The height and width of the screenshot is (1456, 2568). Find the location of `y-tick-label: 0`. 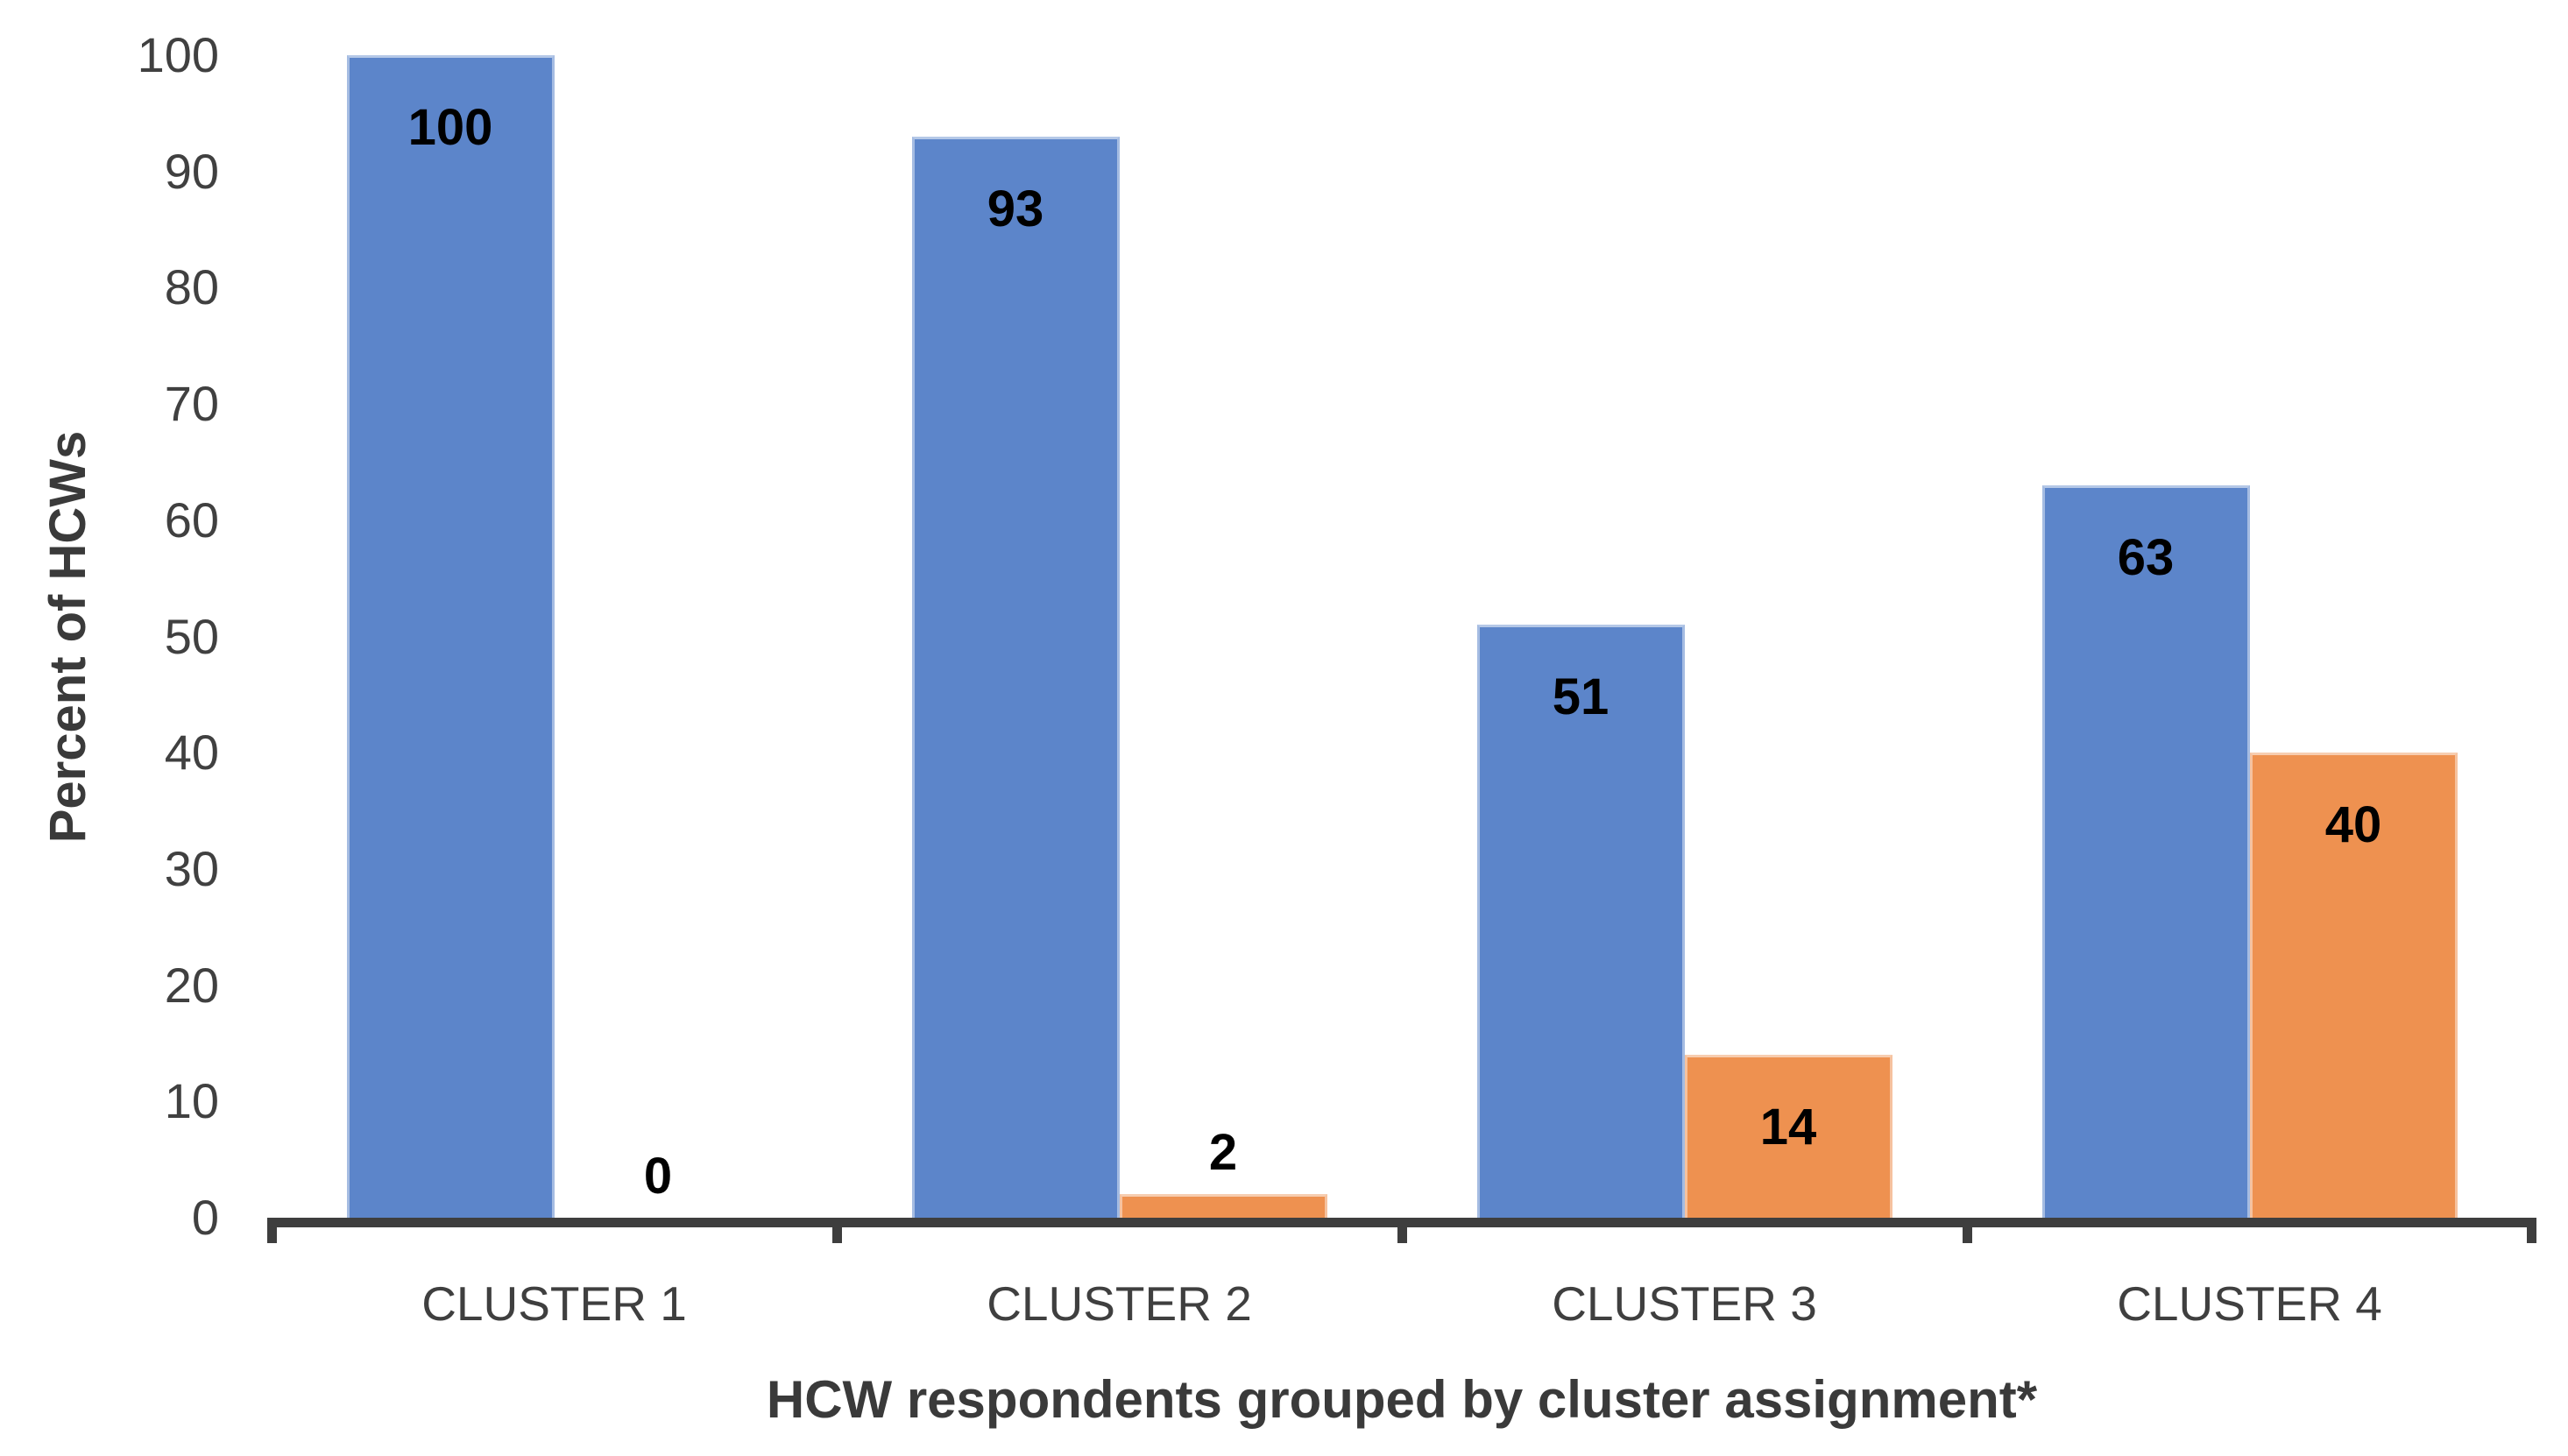

y-tick-label: 0 is located at coordinates (205, 1217).